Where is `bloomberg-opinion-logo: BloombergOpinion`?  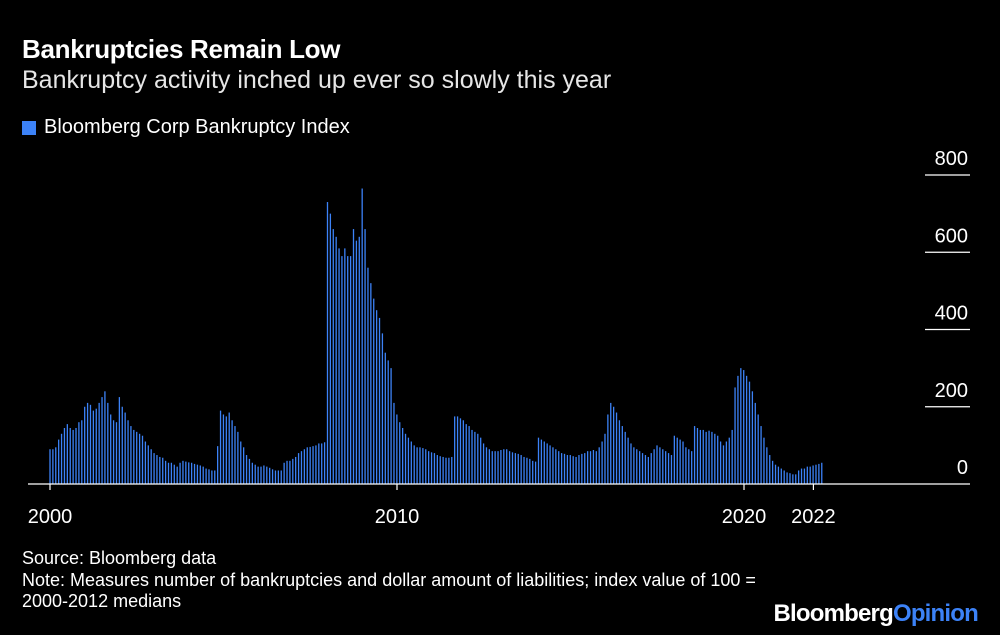 bloomberg-opinion-logo: BloombergOpinion is located at coordinates (875, 614).